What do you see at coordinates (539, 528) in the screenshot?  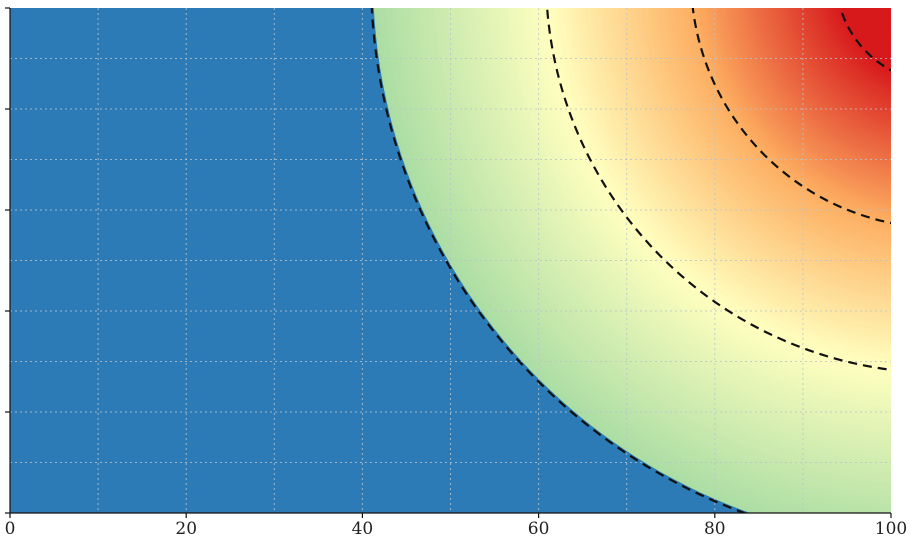 I see `x-tick-label: 60` at bounding box center [539, 528].